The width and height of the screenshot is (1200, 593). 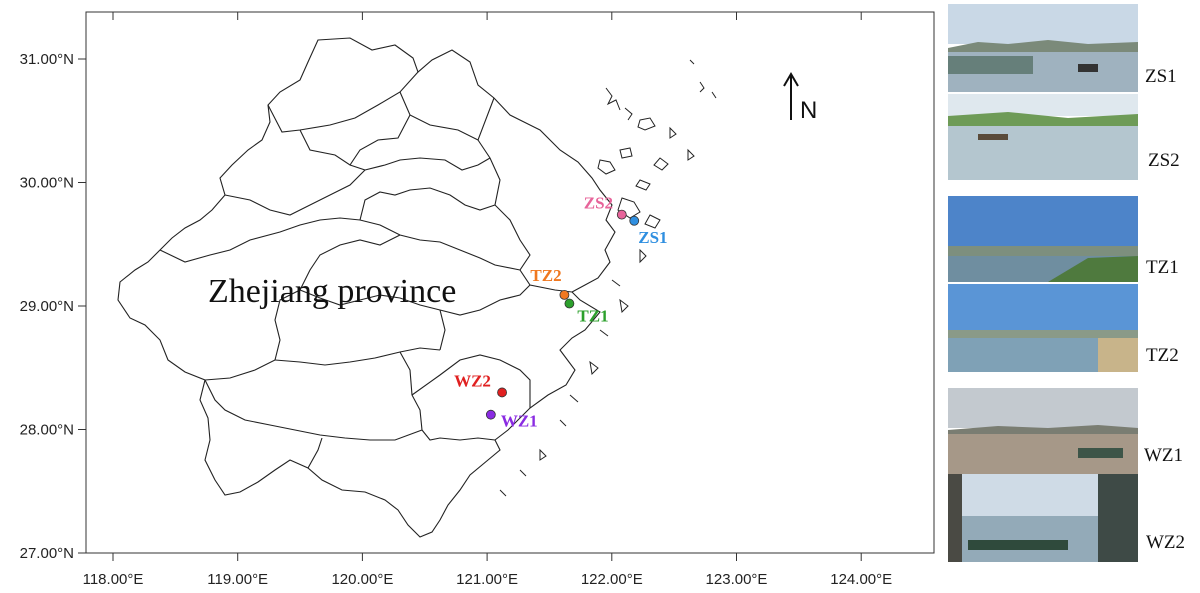 I want to click on photo-label-tz2: TZ2, so click(x=1162, y=355).